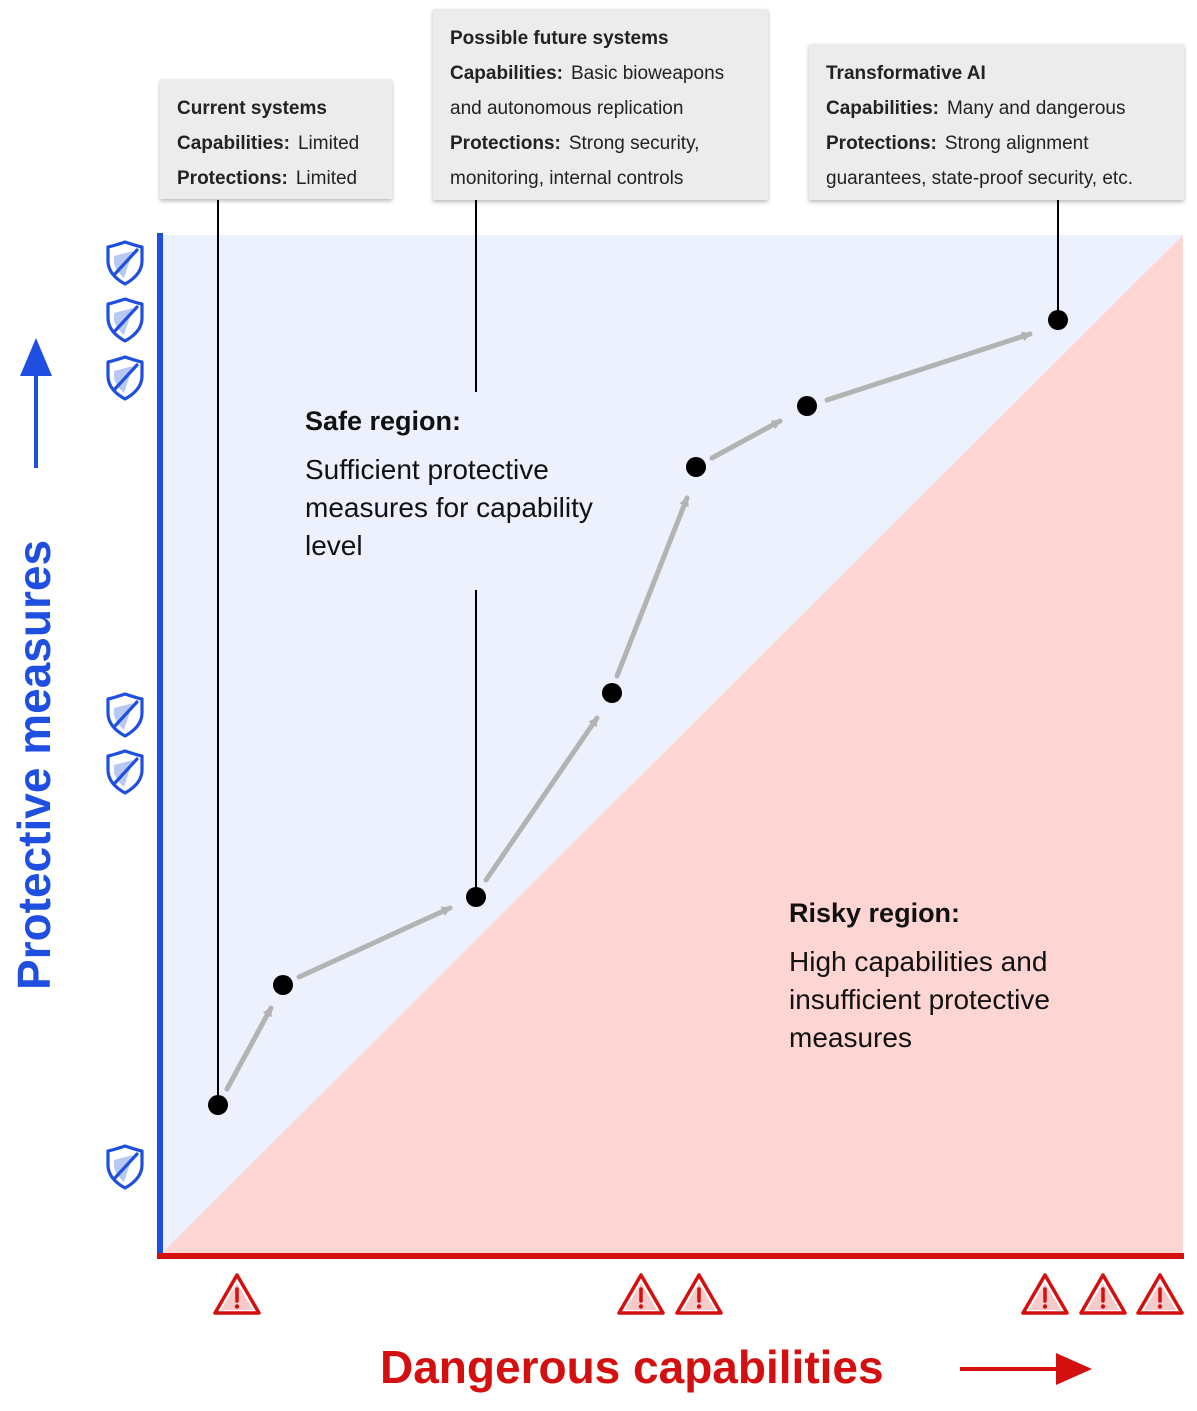 This screenshot has width=1197, height=1411. Describe the element at coordinates (1036, 108) in the screenshot. I see `capabilities-value: Many and dangerous` at that location.